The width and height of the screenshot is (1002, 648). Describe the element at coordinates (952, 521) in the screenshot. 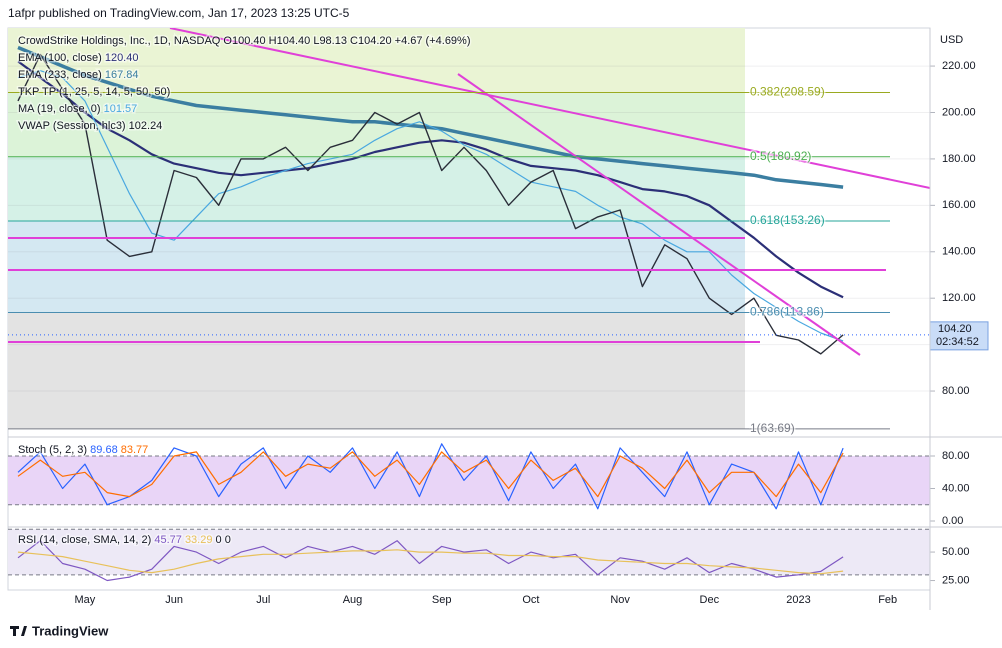

I see `y-tick-label: 0.00` at that location.